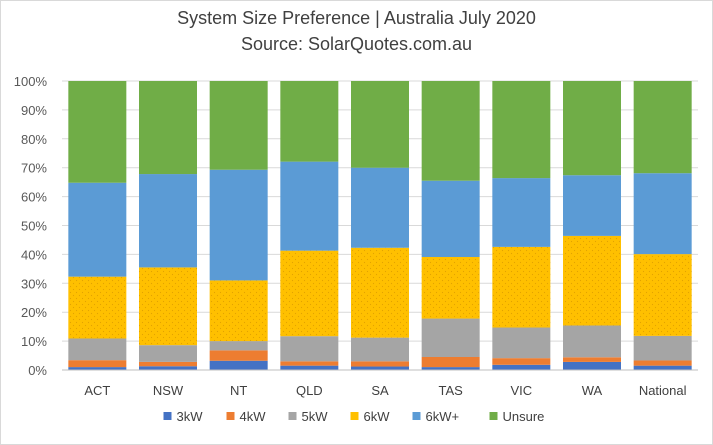 This screenshot has width=713, height=445. I want to click on legend-item: 6kW+, so click(436, 416).